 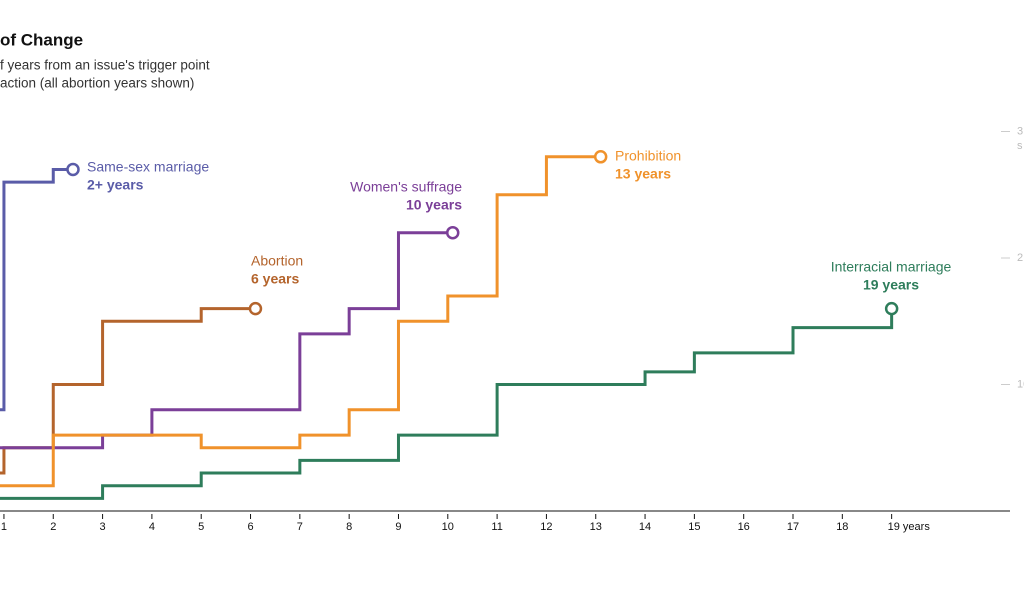 I want to click on x-tick-label: 8, so click(x=349, y=527).